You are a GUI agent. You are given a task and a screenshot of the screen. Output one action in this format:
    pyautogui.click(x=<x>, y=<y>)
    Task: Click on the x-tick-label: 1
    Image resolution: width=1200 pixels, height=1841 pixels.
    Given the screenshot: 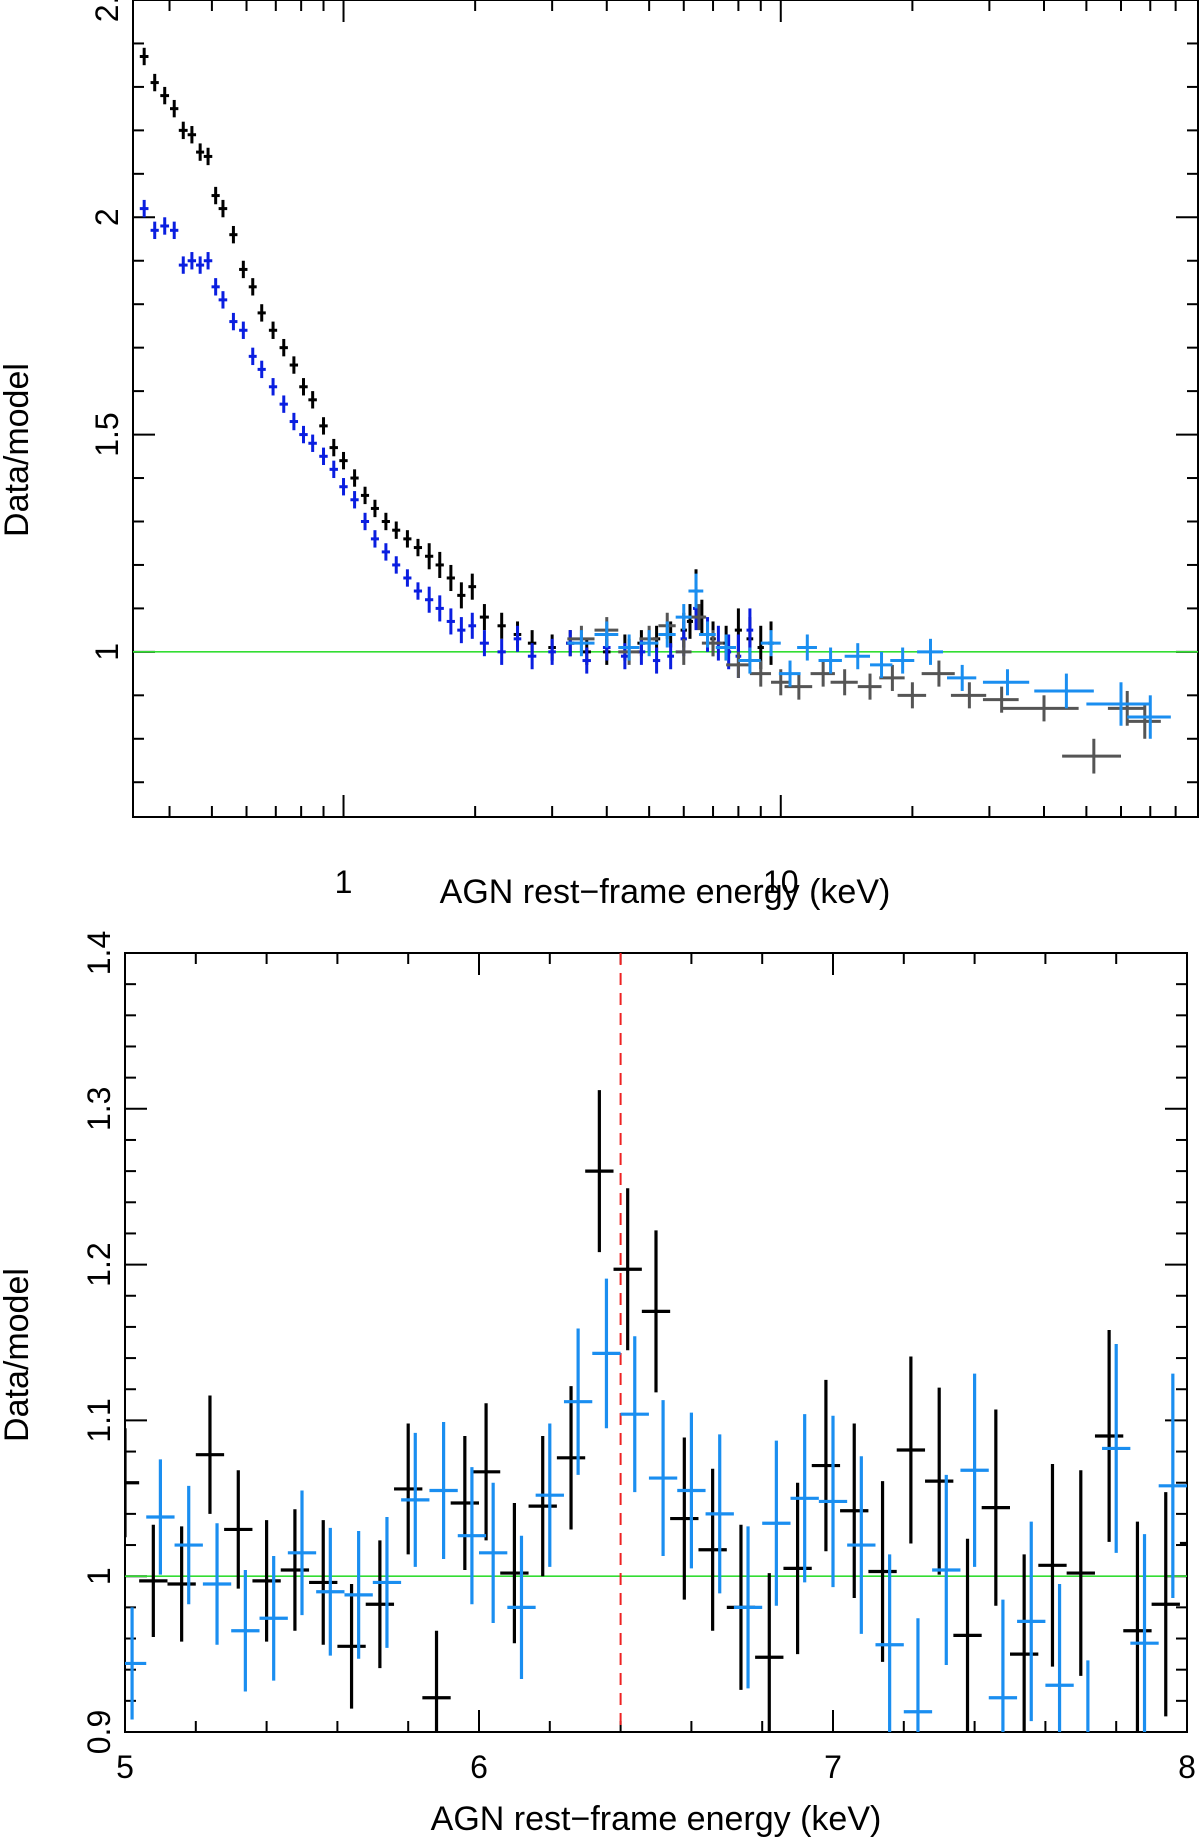 What is the action you would take?
    pyautogui.click(x=344, y=882)
    